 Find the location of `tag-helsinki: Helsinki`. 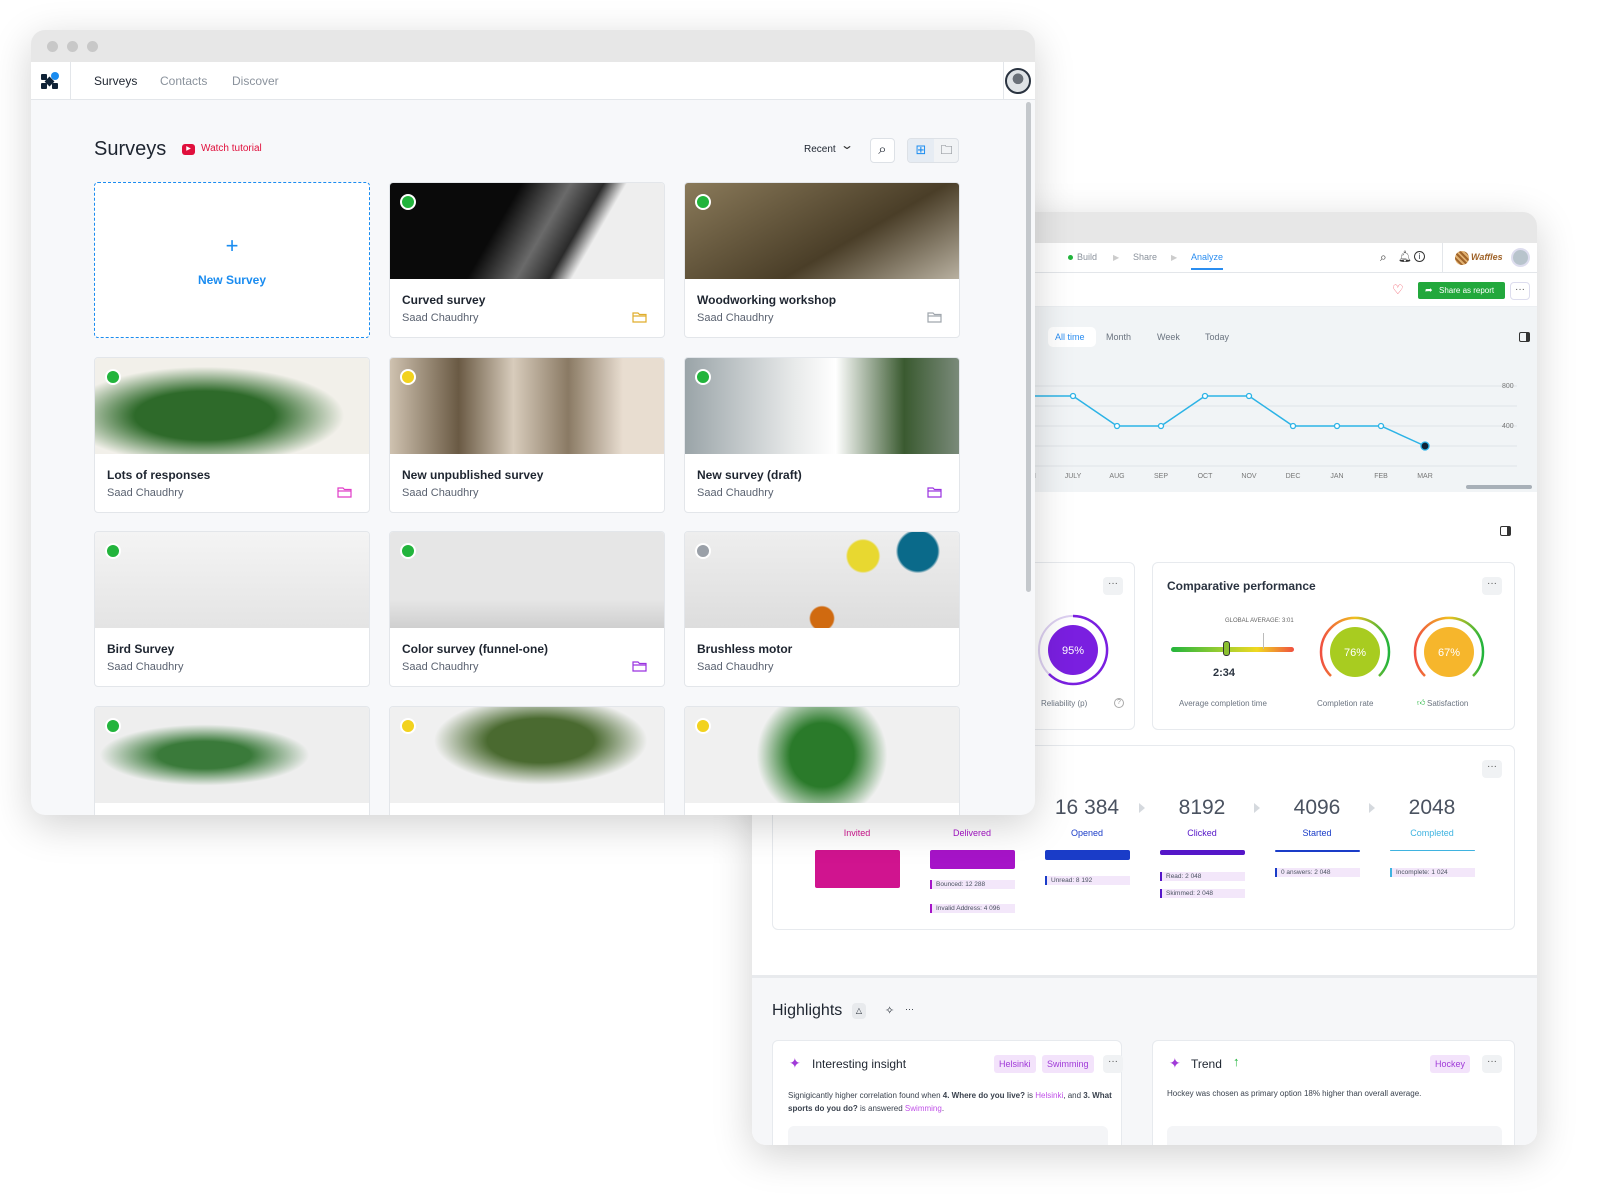

tag-helsinki: Helsinki is located at coordinates (1015, 1064).